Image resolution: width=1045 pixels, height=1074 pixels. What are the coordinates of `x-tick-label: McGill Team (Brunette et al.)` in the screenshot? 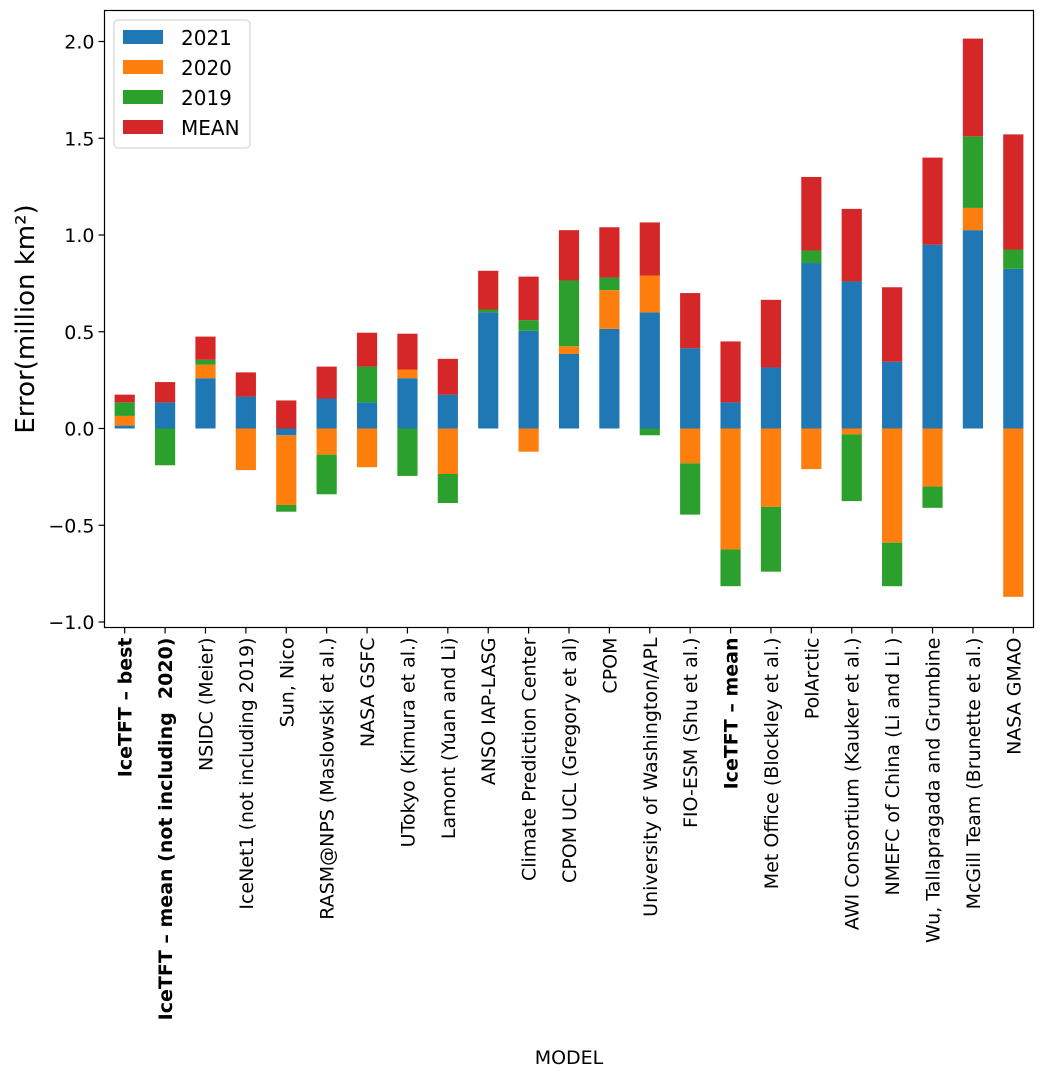 It's located at (974, 774).